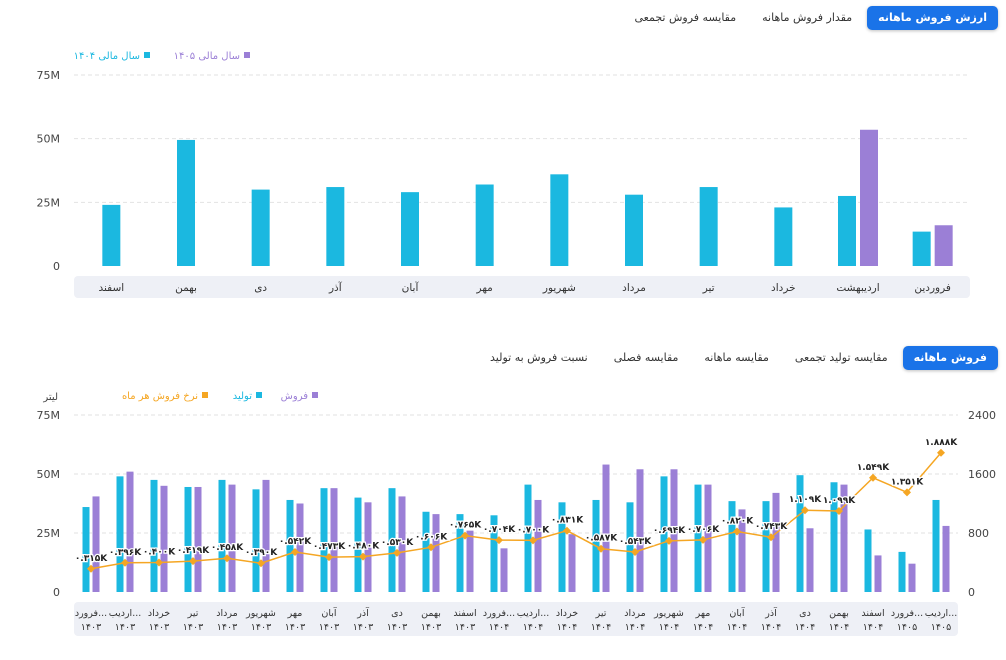  What do you see at coordinates (635, 542) in the screenshot?
I see `sales-rate-label: ۰.۵۴۳K` at bounding box center [635, 542].